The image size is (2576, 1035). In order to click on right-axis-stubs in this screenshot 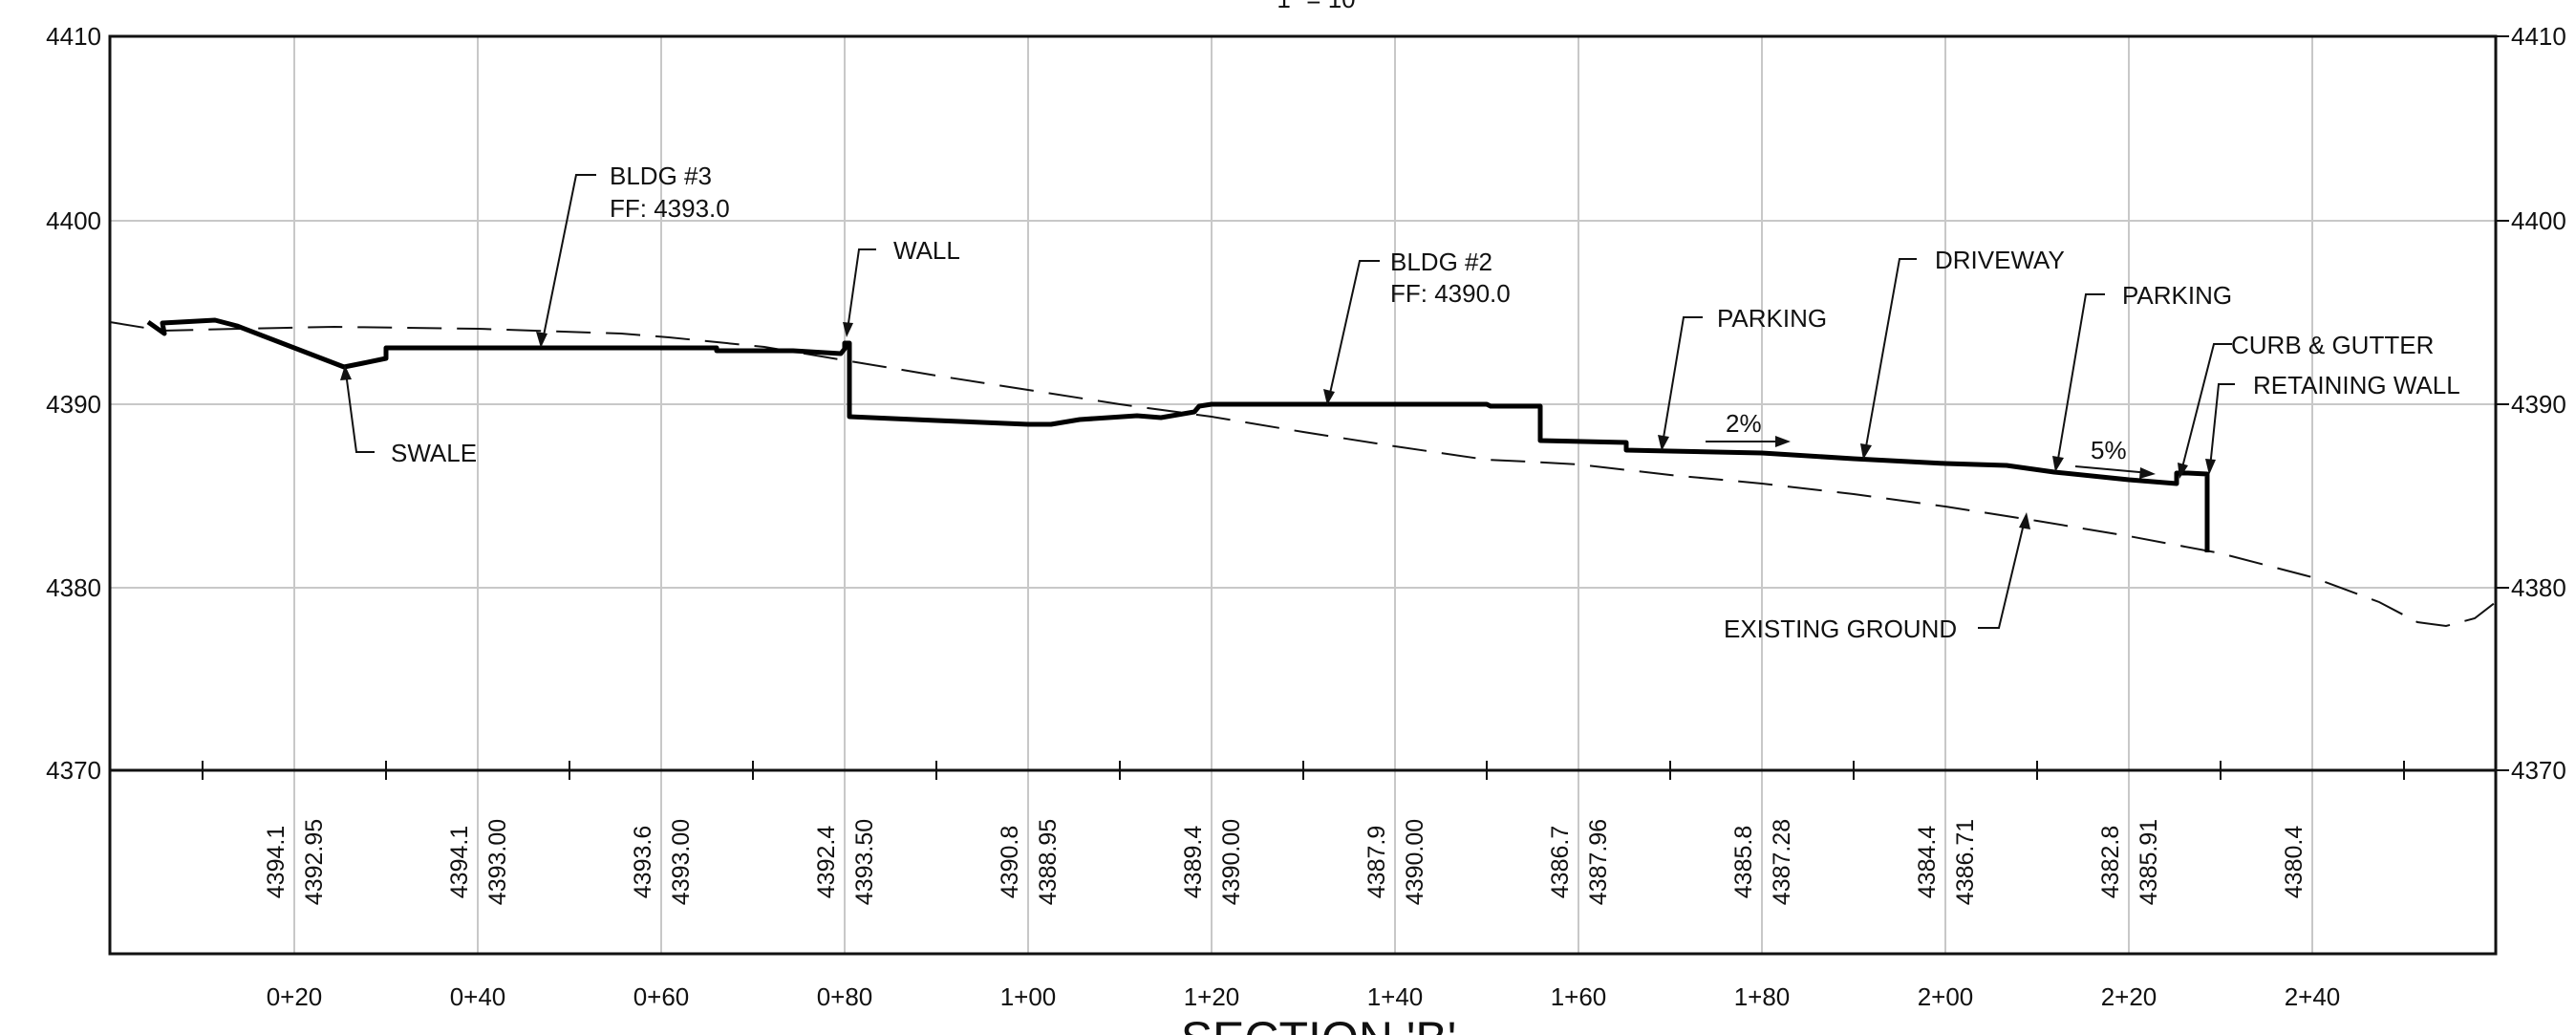, I will do `click(2502, 403)`.